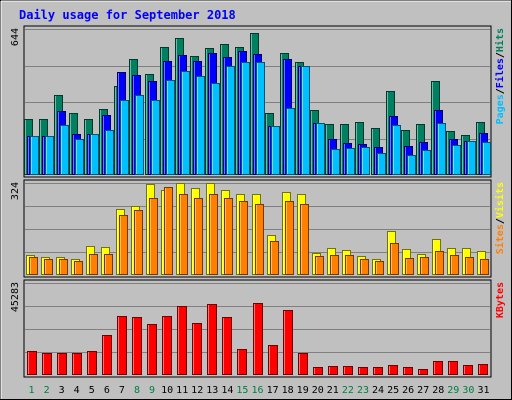 This screenshot has width=512, height=400. Describe the element at coordinates (483, 390) in the screenshot. I see `x-tick-label-31: 31` at that location.